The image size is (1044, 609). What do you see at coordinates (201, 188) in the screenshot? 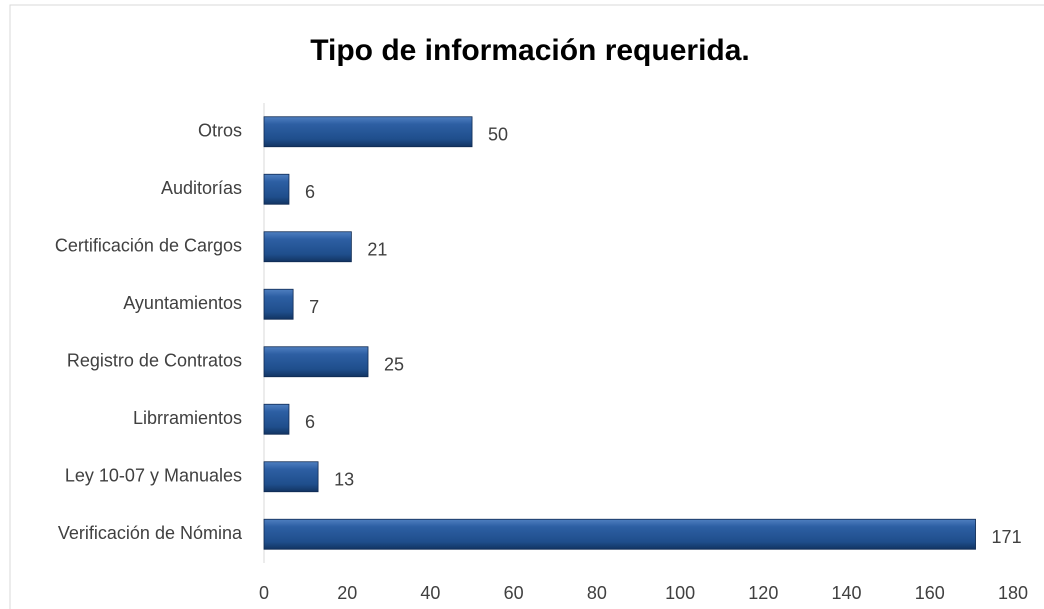
I see `y-tick-label: Auditorías` at bounding box center [201, 188].